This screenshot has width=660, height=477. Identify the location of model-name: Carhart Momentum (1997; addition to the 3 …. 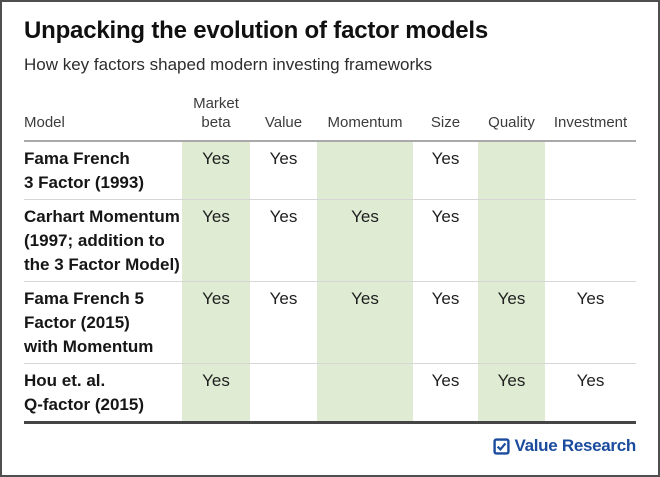
(102, 240).